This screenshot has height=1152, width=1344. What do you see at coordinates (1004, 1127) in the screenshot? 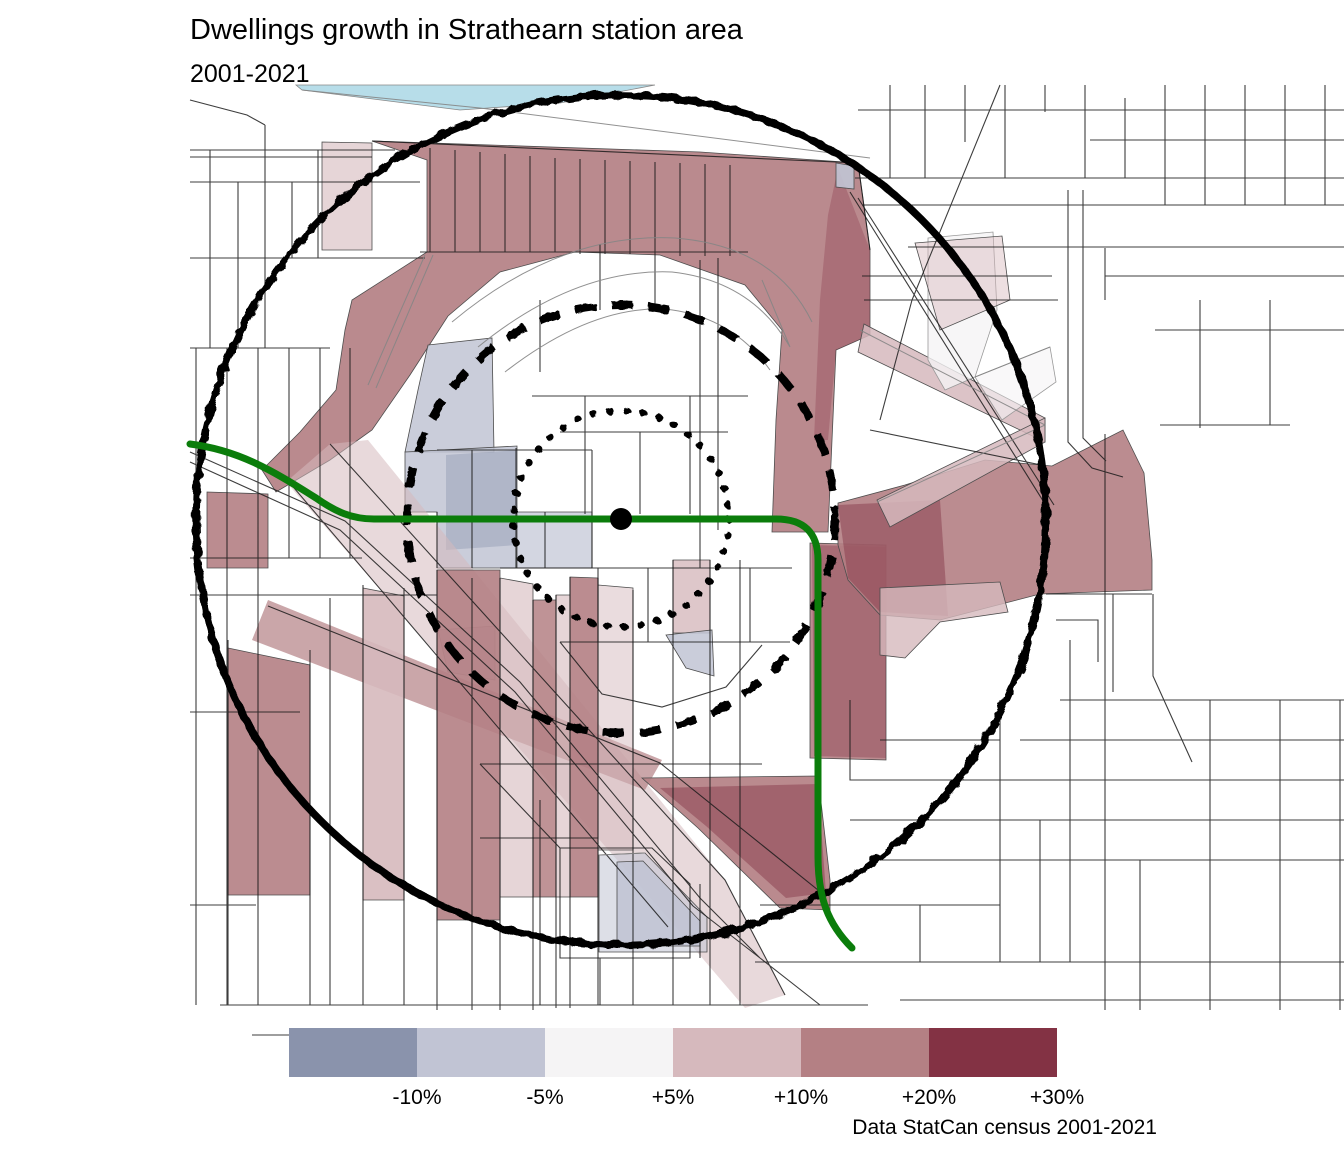
I see `data-source-caption: Data StatCan census 2001-2021` at bounding box center [1004, 1127].